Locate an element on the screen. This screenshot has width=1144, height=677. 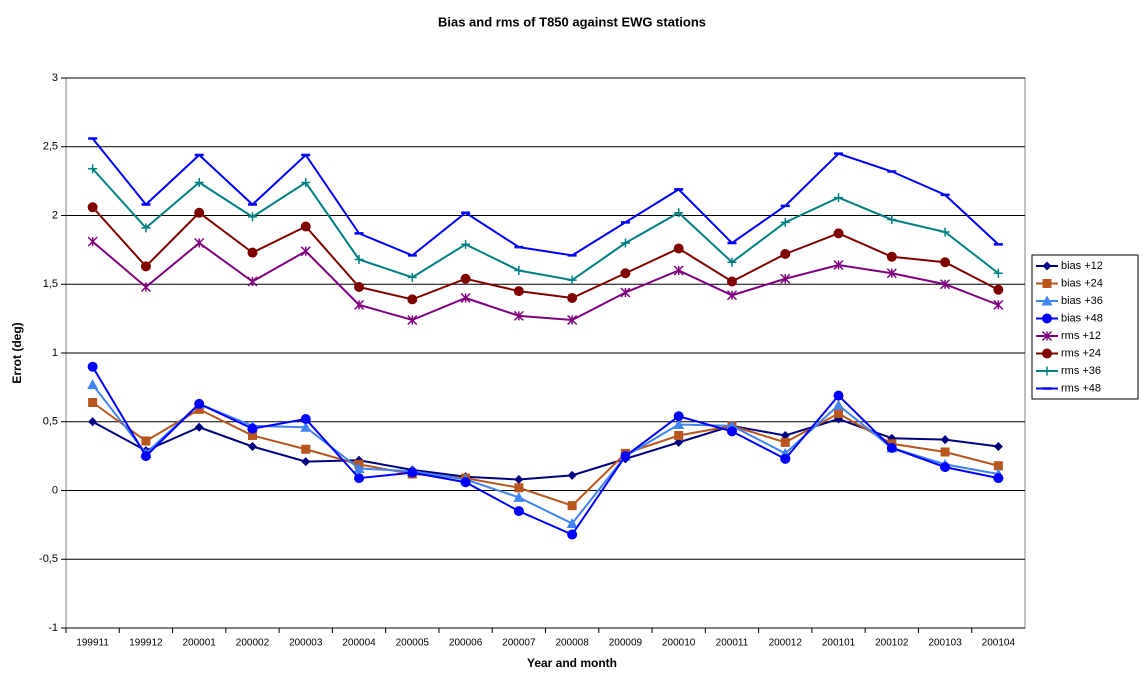
x-tick-label: 200003 is located at coordinates (306, 643).